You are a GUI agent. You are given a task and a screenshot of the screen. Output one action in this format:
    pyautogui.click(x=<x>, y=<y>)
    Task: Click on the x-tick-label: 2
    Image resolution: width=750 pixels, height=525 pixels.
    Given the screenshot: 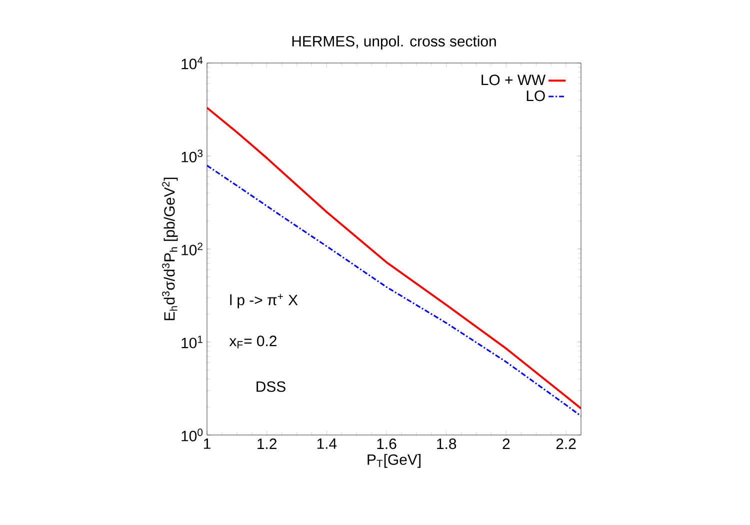 What is the action you would take?
    pyautogui.click(x=506, y=443)
    